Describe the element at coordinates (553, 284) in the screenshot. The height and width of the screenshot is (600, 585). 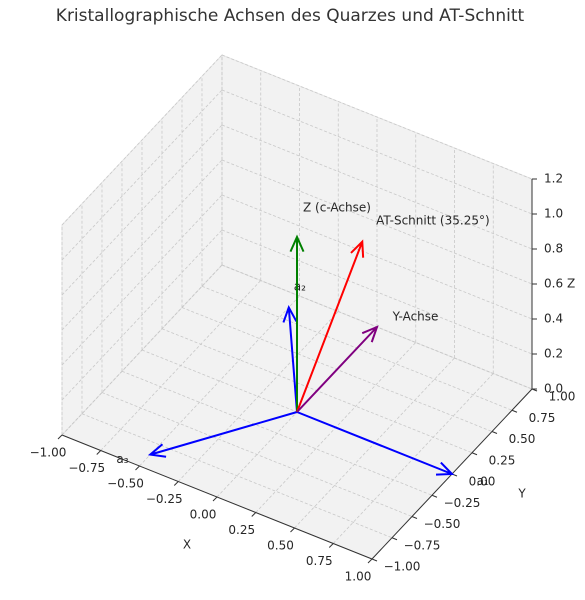
I see `z-tick-label: 0.6` at that location.